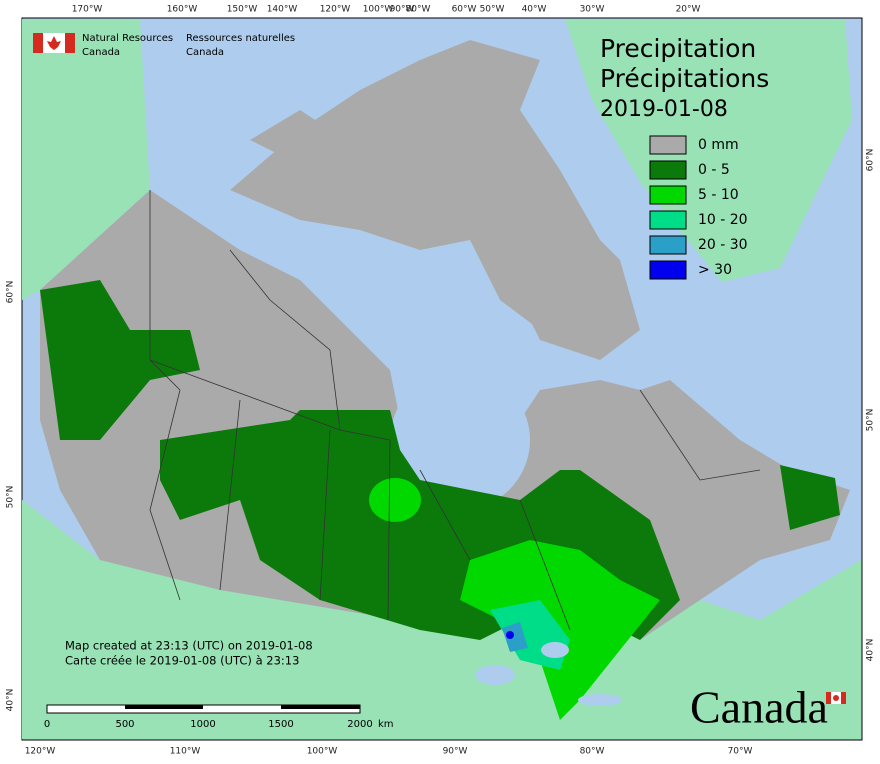 This screenshot has height=764, width=880. Describe the element at coordinates (460, 440) in the screenshot. I see `hudson-bay` at that location.